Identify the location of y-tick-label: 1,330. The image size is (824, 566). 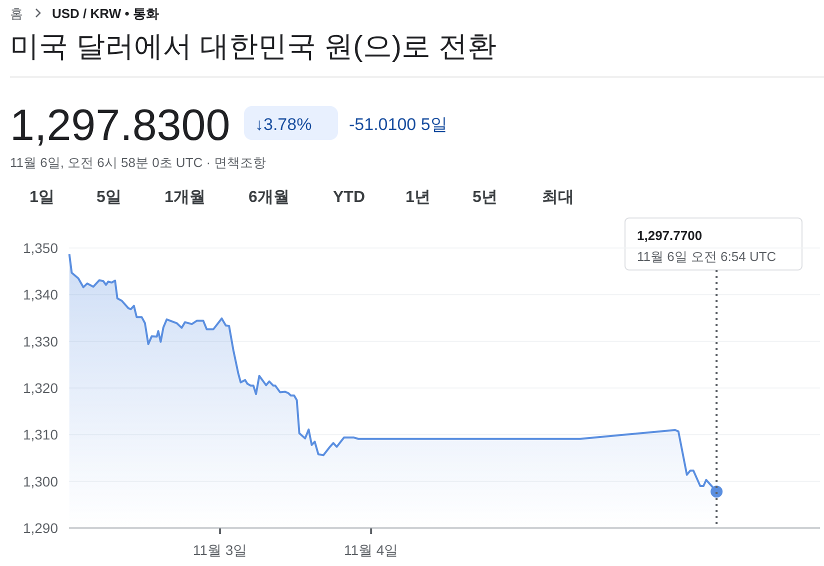
(40, 341).